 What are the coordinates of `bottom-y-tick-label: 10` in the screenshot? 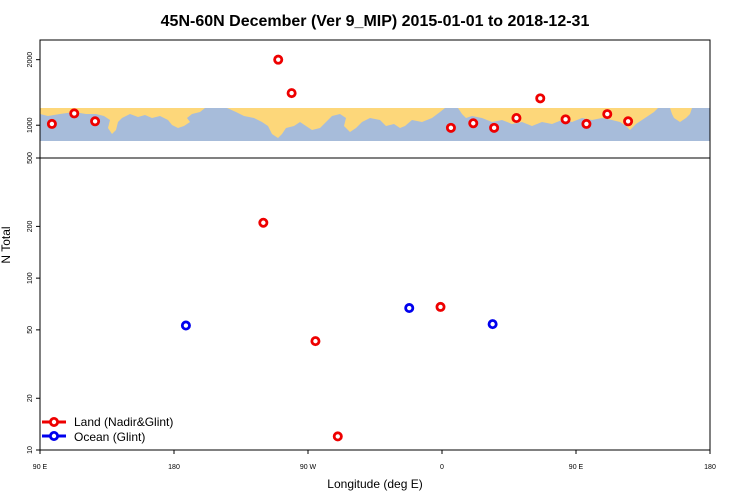 It's located at (30, 450).